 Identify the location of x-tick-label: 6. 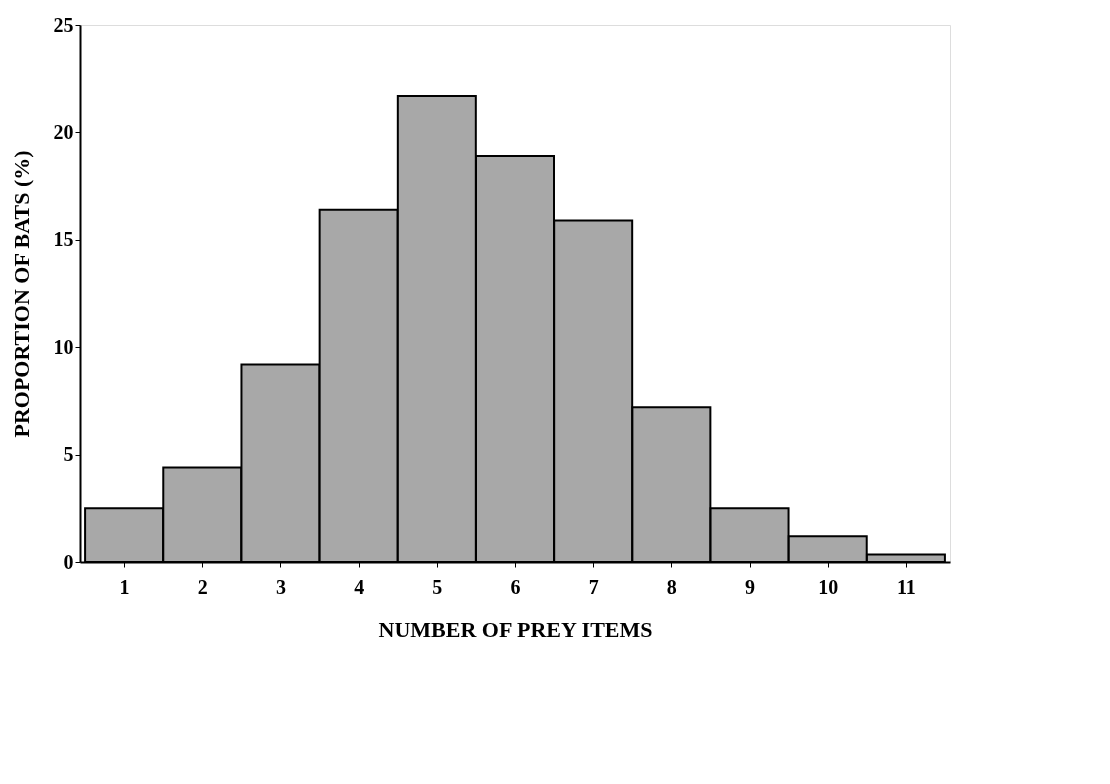
(515, 586).